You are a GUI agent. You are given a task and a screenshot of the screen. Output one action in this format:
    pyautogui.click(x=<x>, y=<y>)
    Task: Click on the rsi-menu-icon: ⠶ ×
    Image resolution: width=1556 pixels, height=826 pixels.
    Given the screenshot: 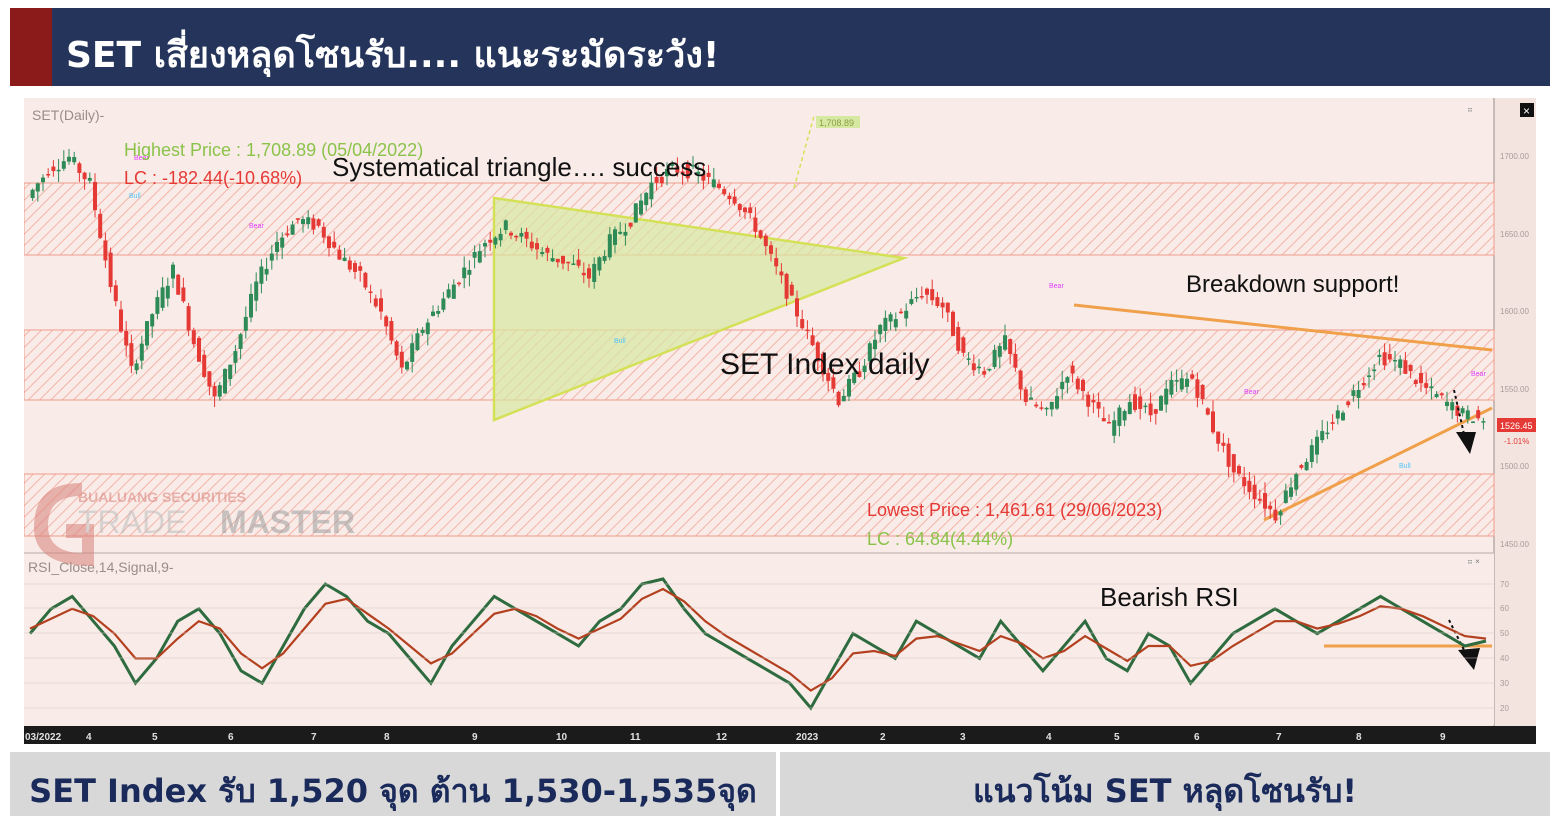 What is the action you would take?
    pyautogui.click(x=1473, y=561)
    